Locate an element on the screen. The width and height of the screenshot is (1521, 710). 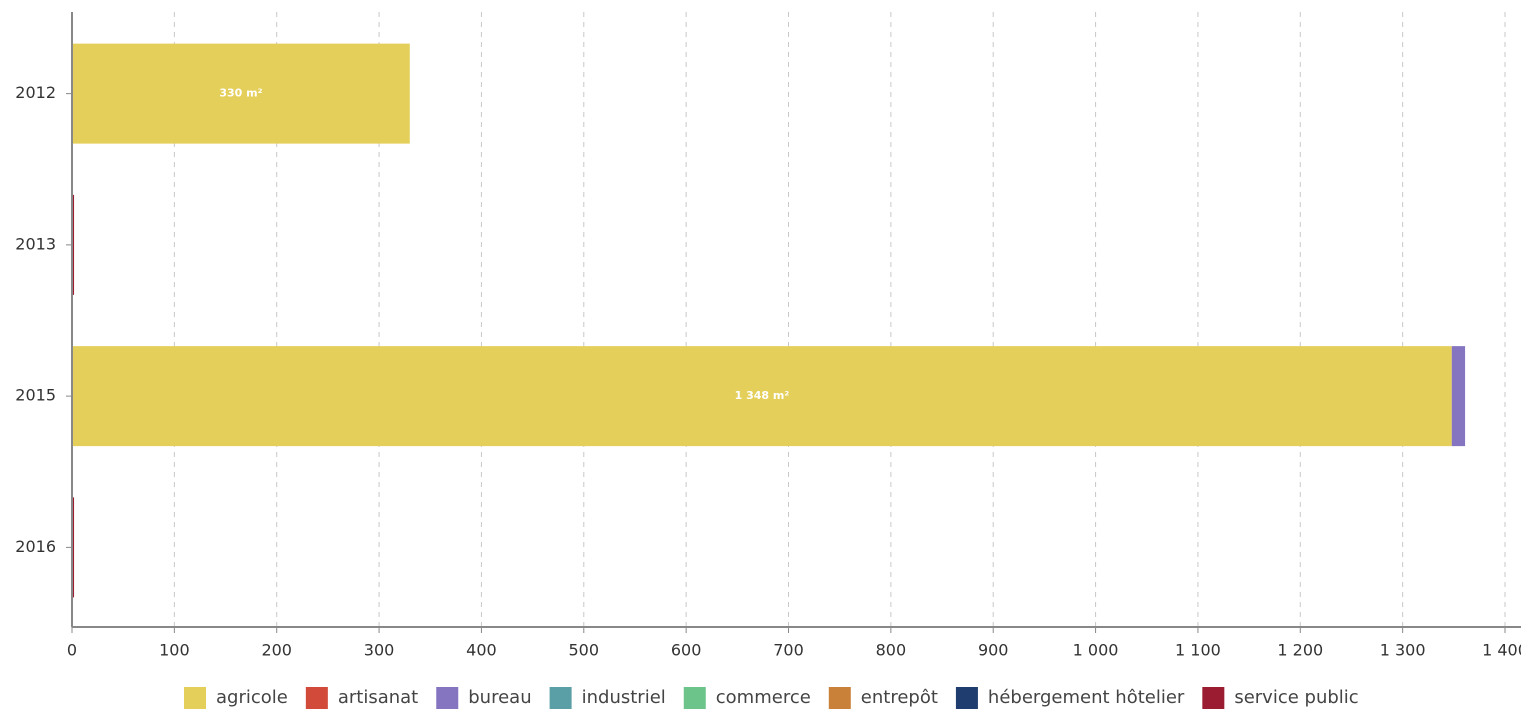
x-tick-label: 600 is located at coordinates (686, 650).